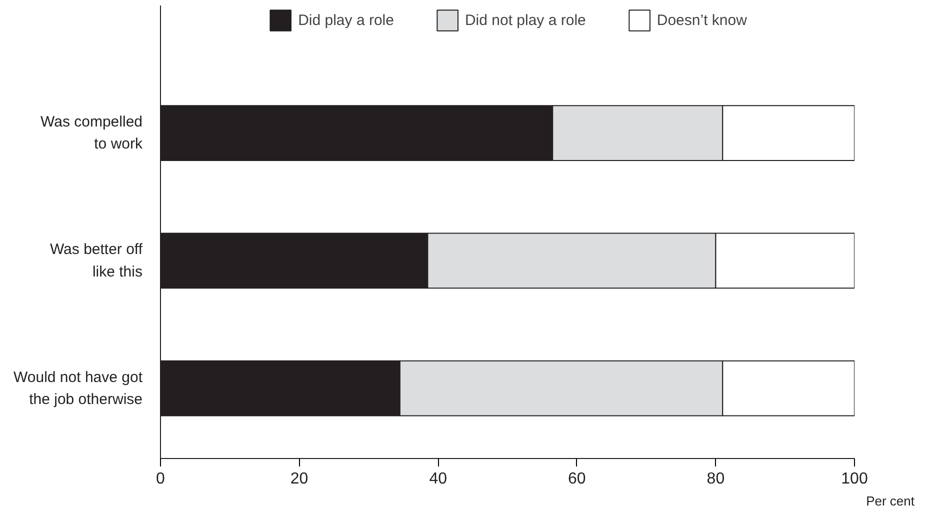  Describe the element at coordinates (299, 479) in the screenshot. I see `x-tick-label: 20` at that location.